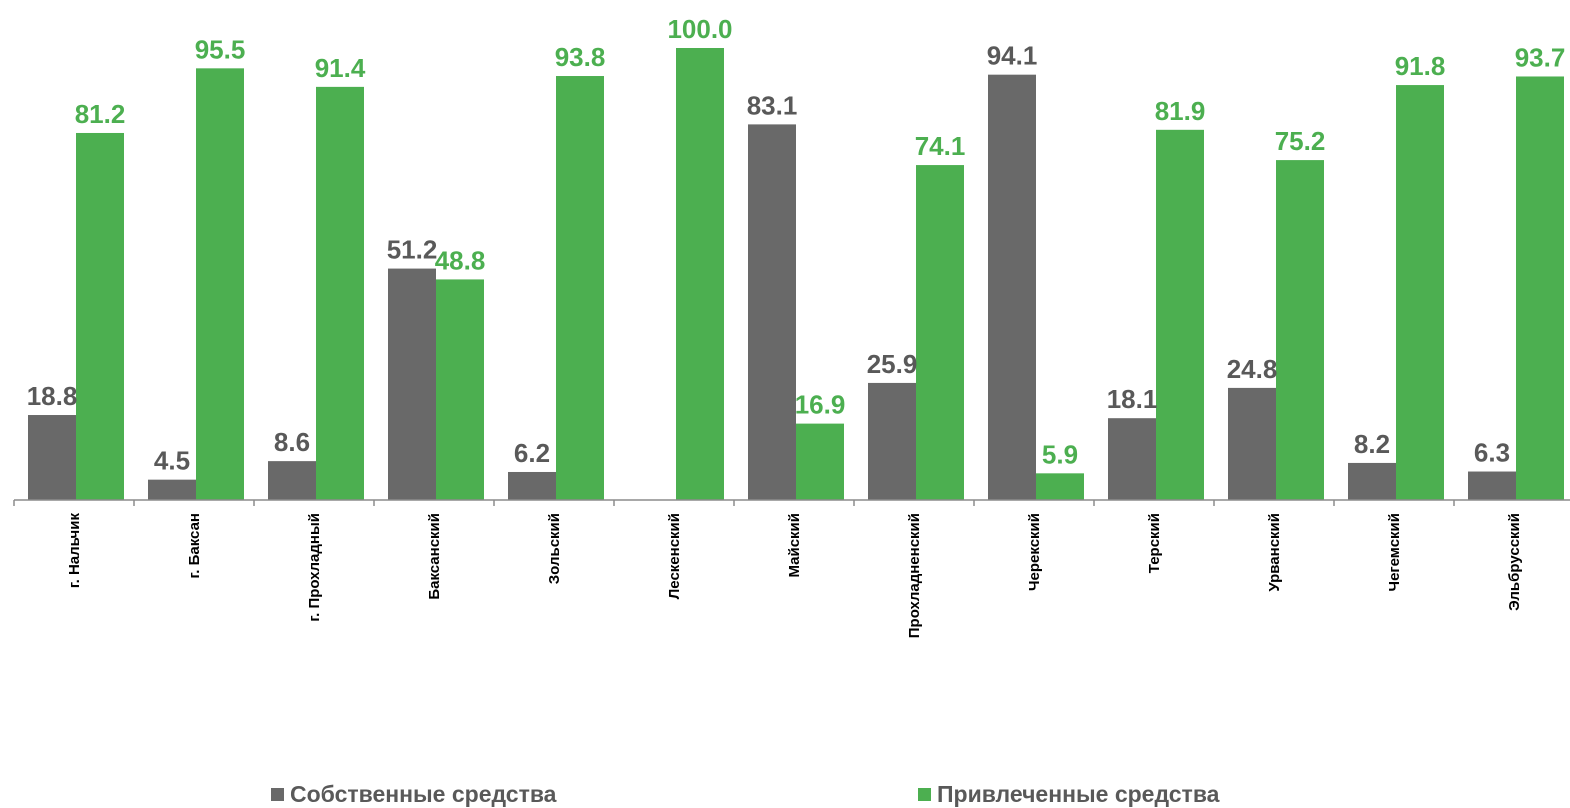 This screenshot has width=1570, height=808. I want to click on data-label-own: 8.2, so click(1372, 444).